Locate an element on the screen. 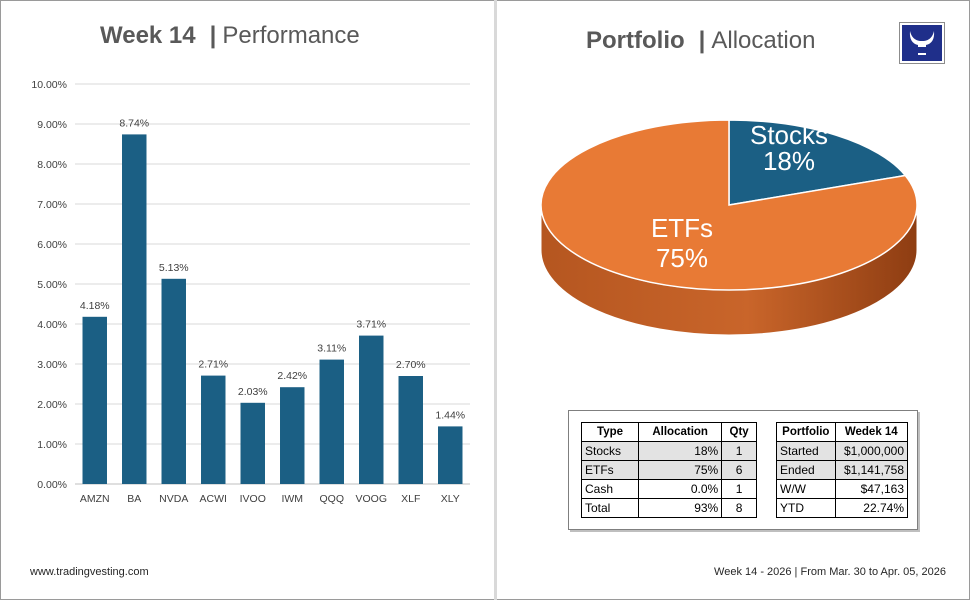 The image size is (970, 600). alloc-cell: 0.0% is located at coordinates (680, 489).